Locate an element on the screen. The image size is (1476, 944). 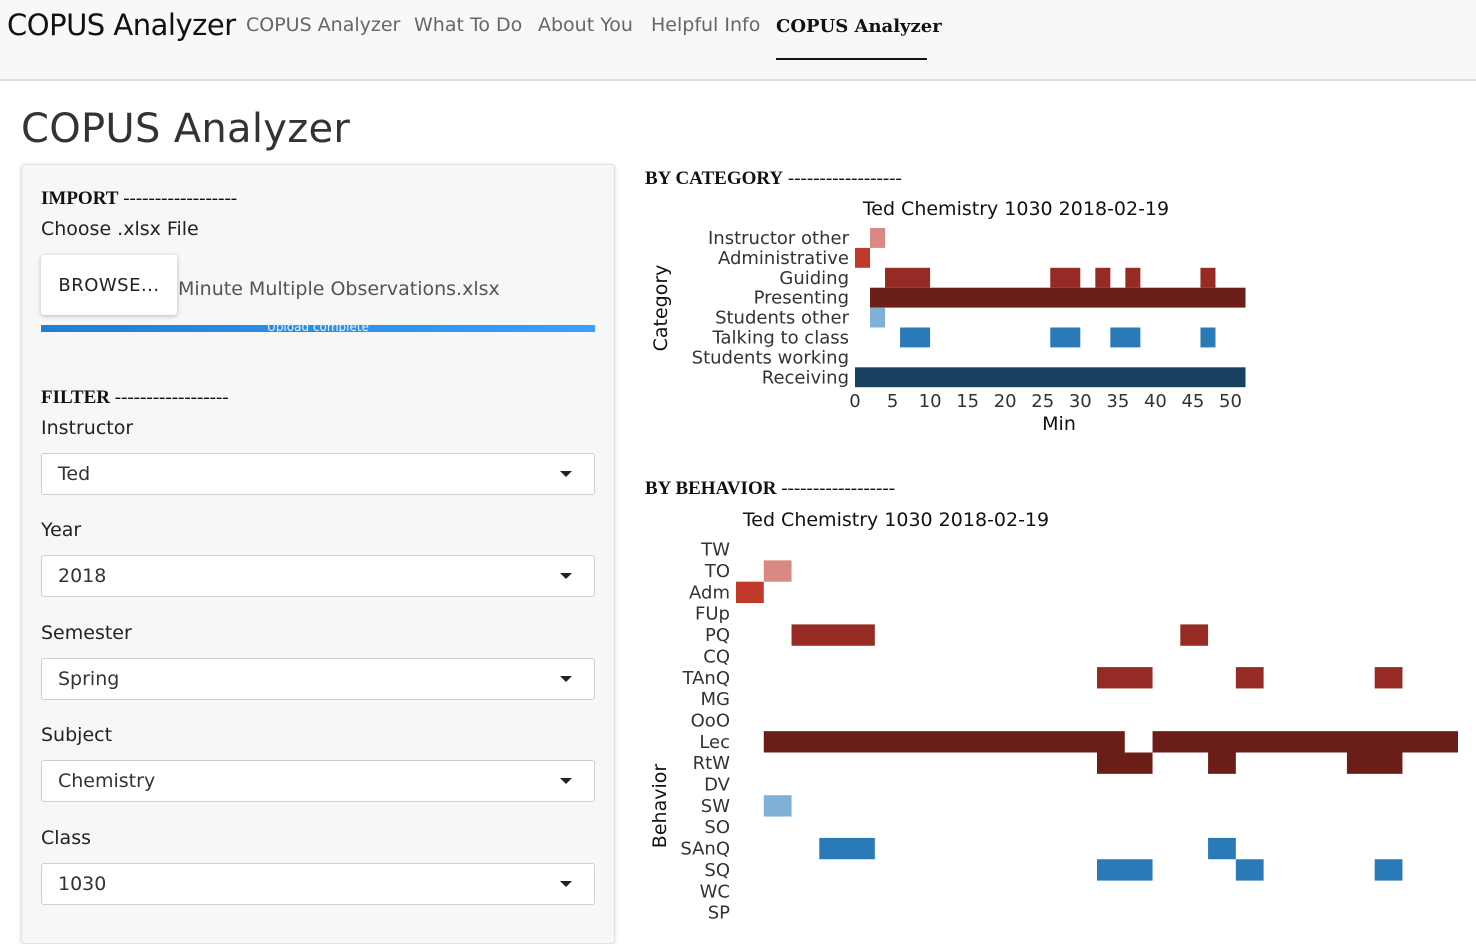
behavior-row-label-so: SO is located at coordinates (717, 827).